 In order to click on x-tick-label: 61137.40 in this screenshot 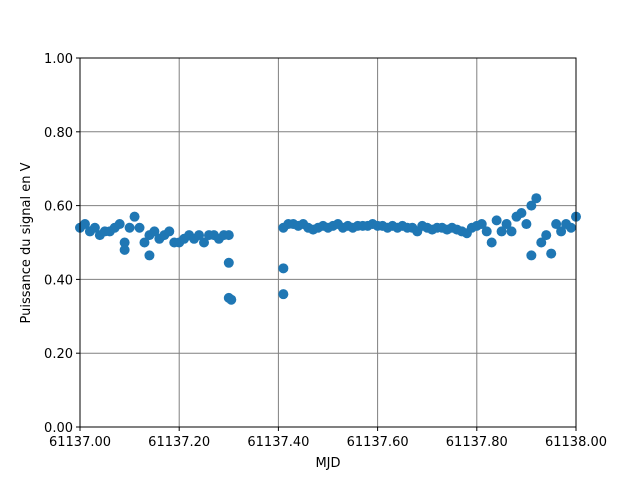, I will do `click(278, 442)`.